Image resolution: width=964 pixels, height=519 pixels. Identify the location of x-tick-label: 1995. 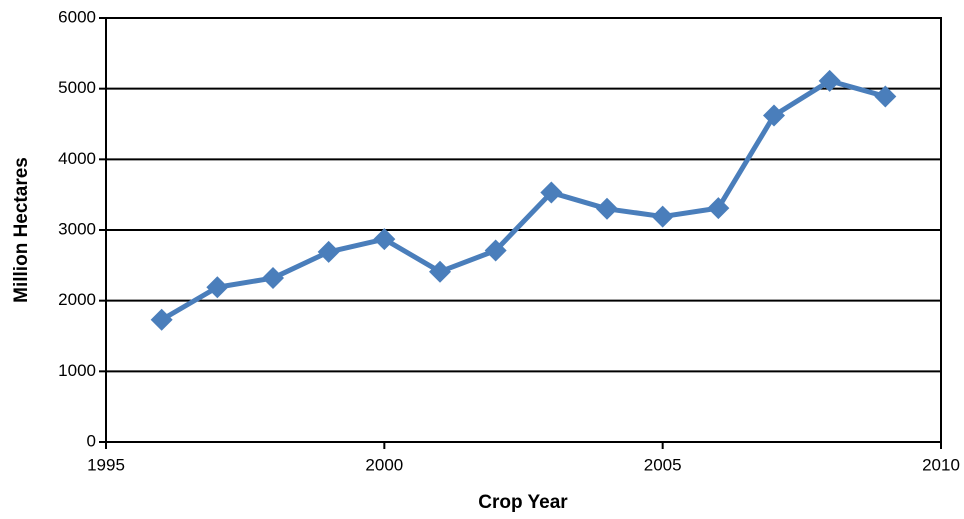
(106, 464).